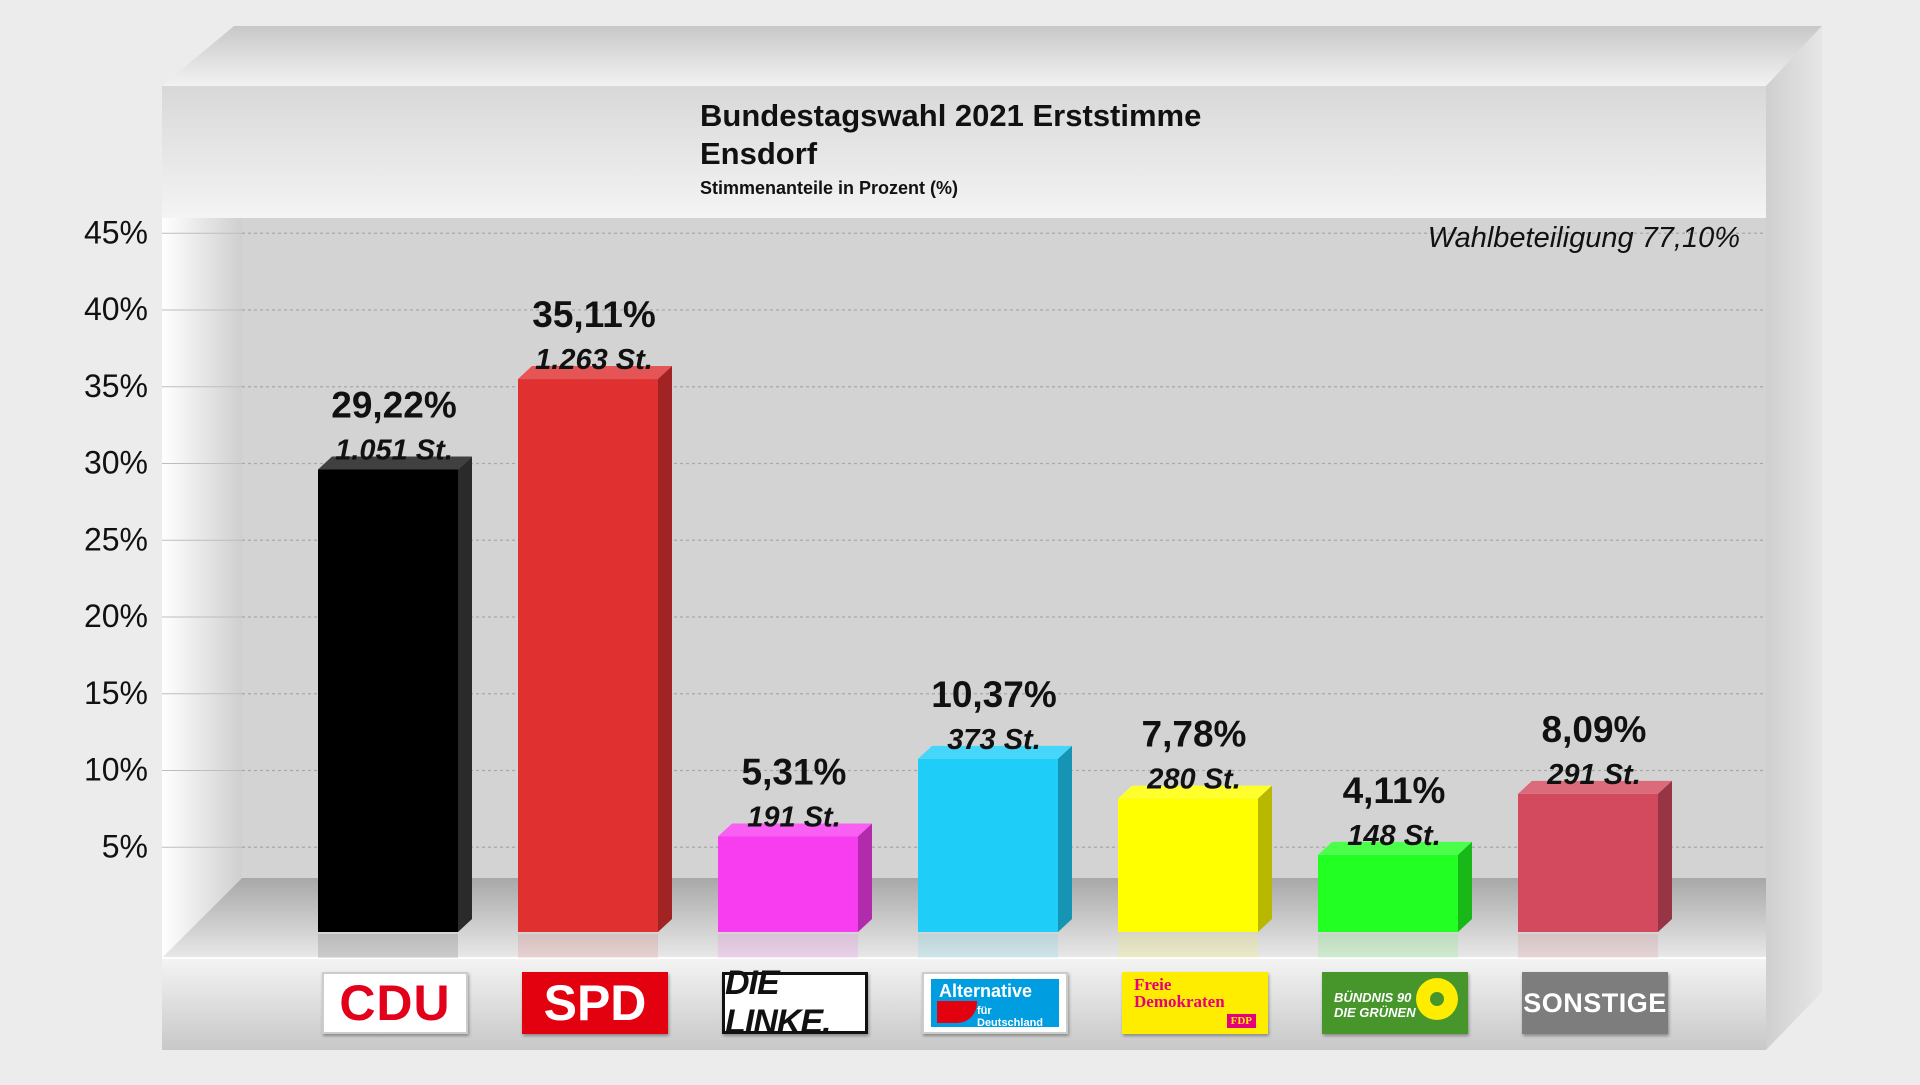 The height and width of the screenshot is (1085, 1920). What do you see at coordinates (1373, 997) in the screenshot?
I see `logo-gruene-line1: BÜNDNIS 90` at bounding box center [1373, 997].